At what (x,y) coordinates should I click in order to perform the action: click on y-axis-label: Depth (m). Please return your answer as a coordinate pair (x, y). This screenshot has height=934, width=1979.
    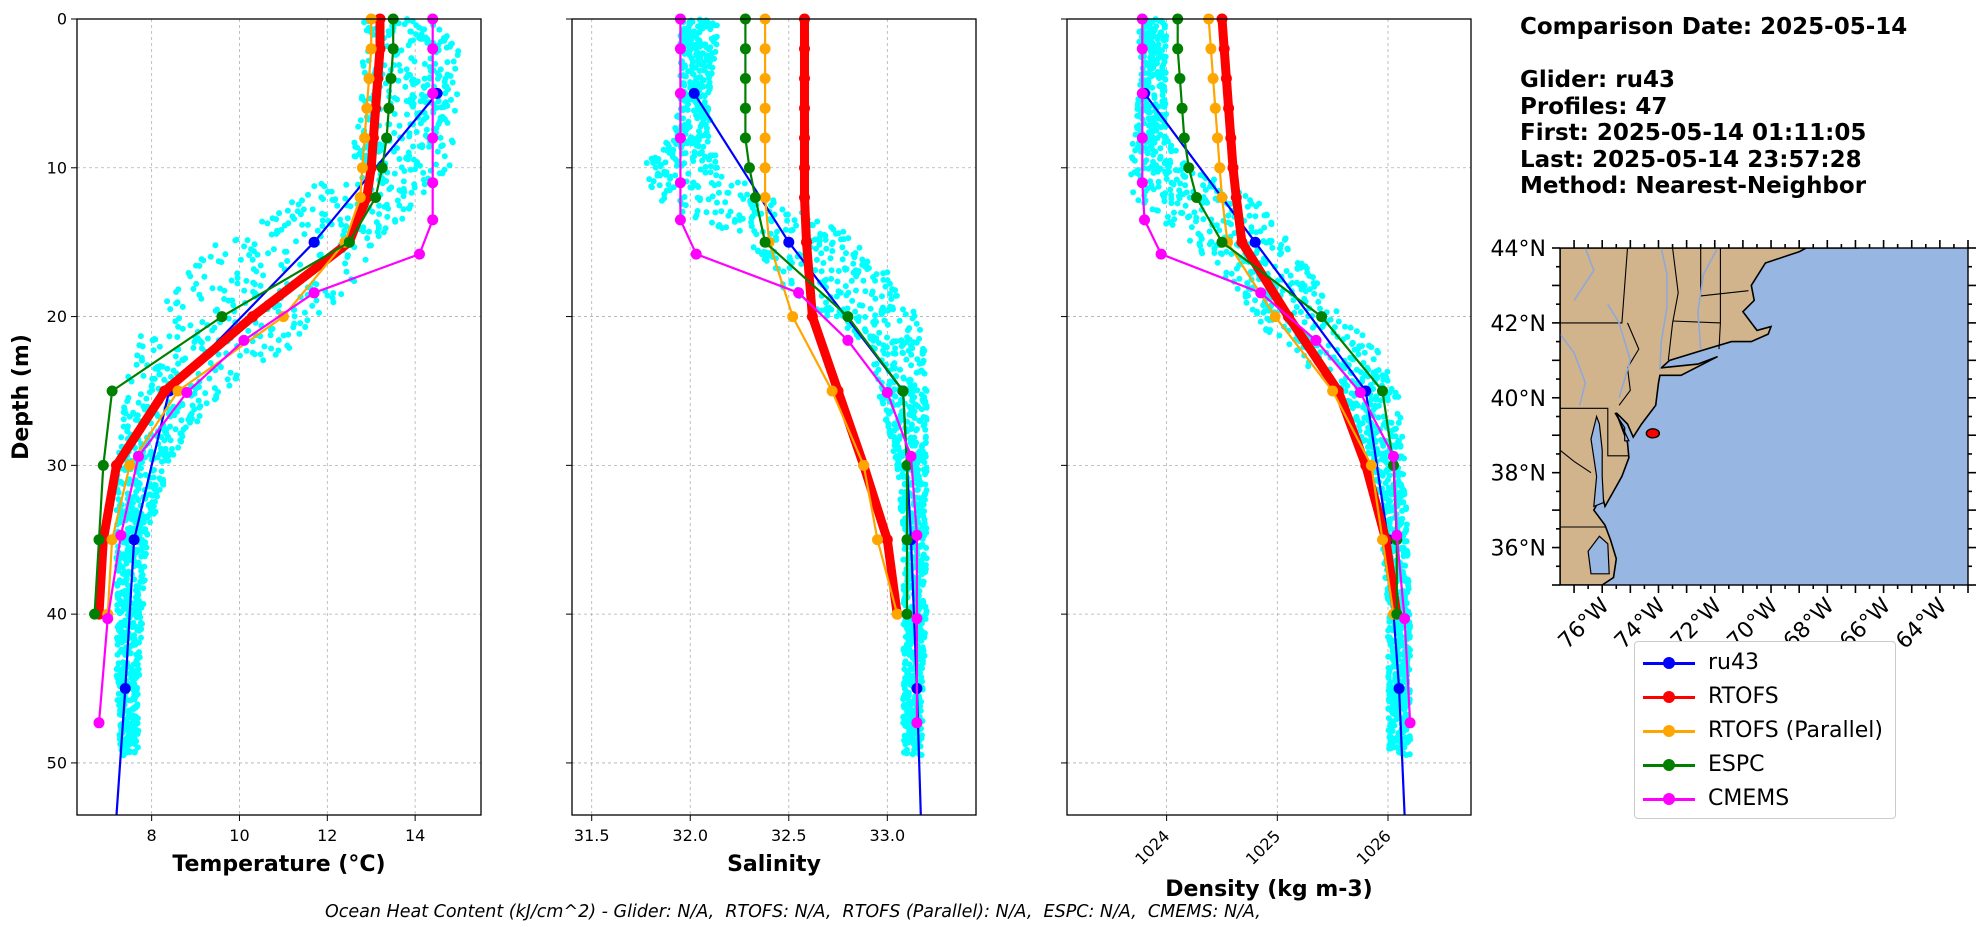
    Looking at the image, I should click on (21, 397).